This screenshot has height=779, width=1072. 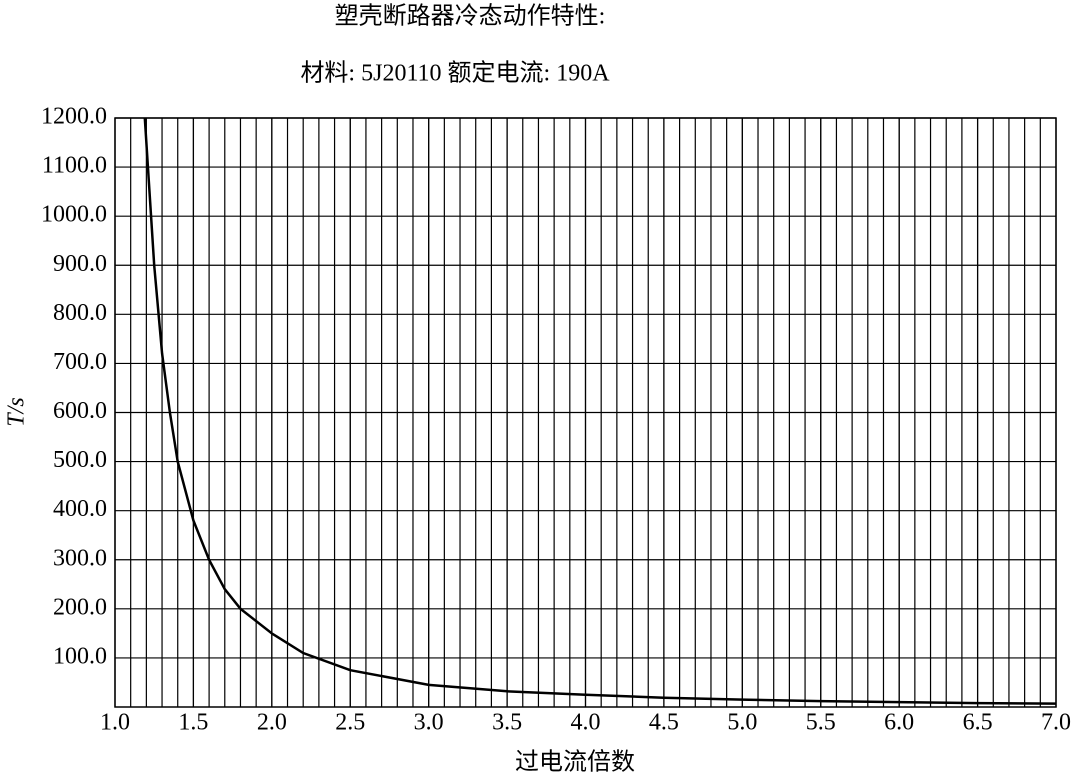 What do you see at coordinates (74, 215) in the screenshot?
I see `y-tick-label: 1000.0` at bounding box center [74, 215].